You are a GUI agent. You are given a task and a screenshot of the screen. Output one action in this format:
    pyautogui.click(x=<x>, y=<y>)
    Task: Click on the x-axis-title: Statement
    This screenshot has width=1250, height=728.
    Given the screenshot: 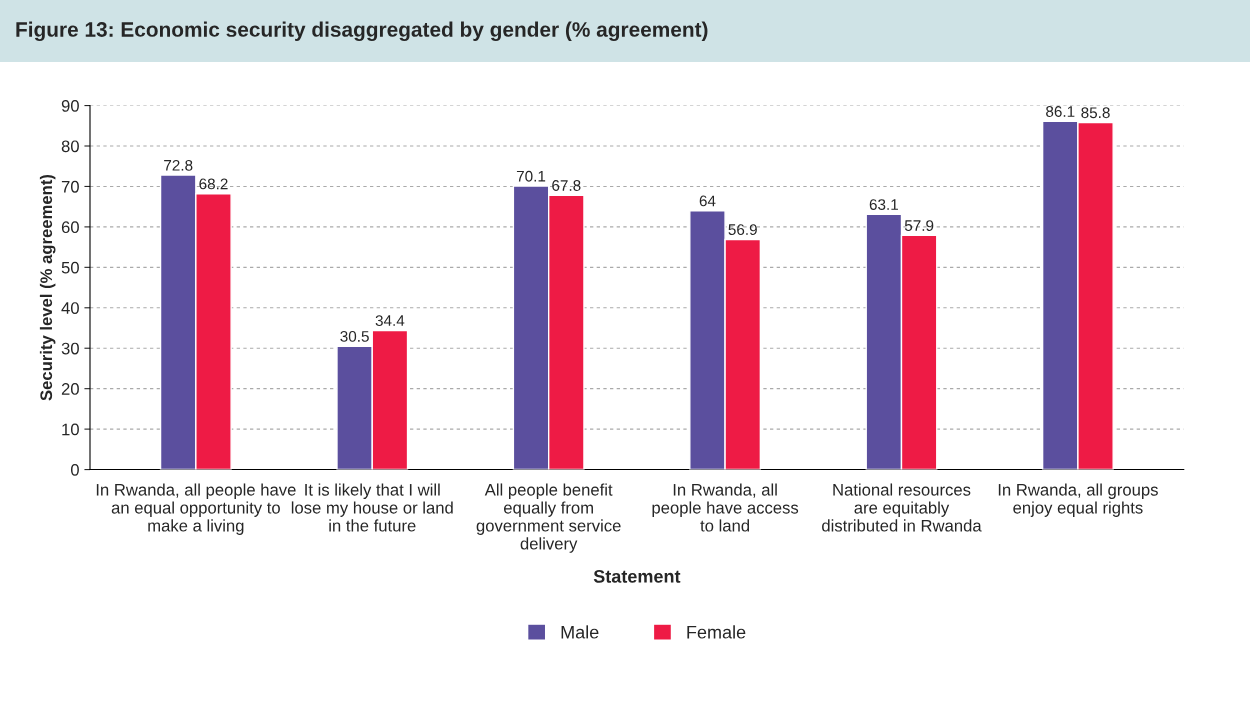 What is the action you would take?
    pyautogui.click(x=637, y=576)
    